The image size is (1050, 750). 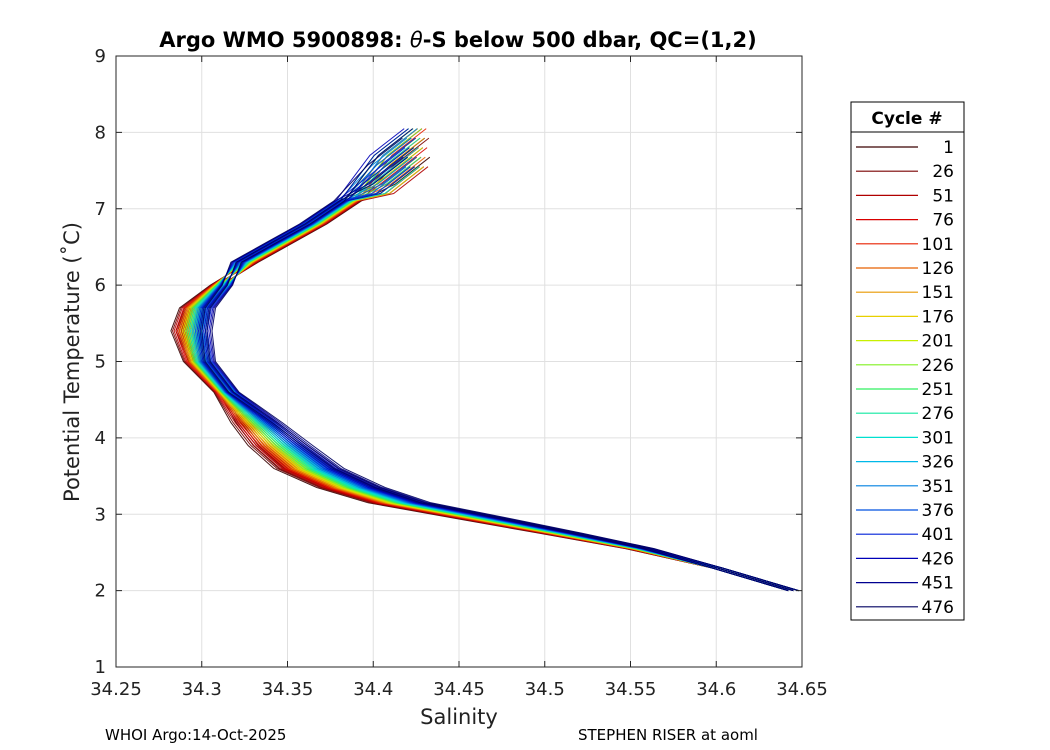 I want to click on x-tick-label: 34.6, so click(x=716, y=689).